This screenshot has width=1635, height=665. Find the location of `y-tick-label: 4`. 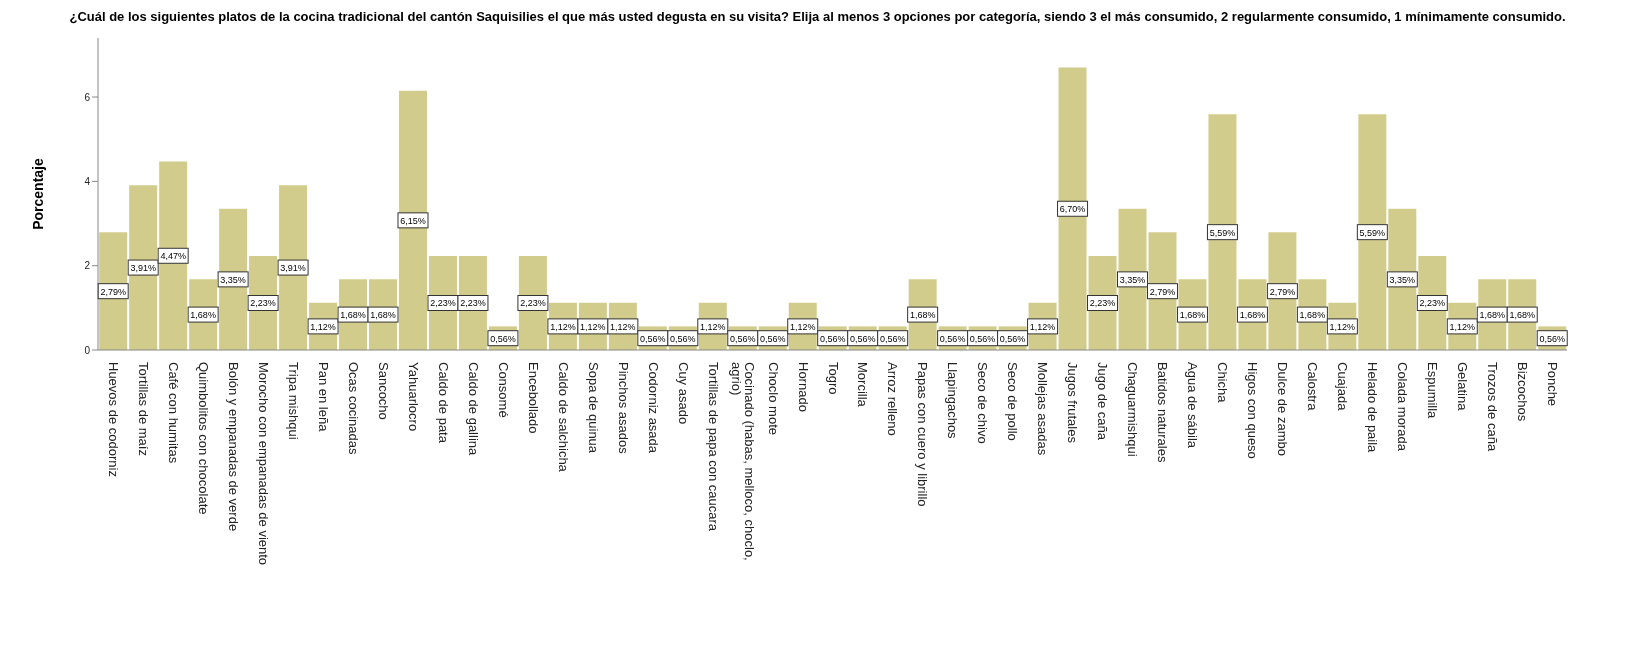

y-tick-label: 4 is located at coordinates (87, 181).